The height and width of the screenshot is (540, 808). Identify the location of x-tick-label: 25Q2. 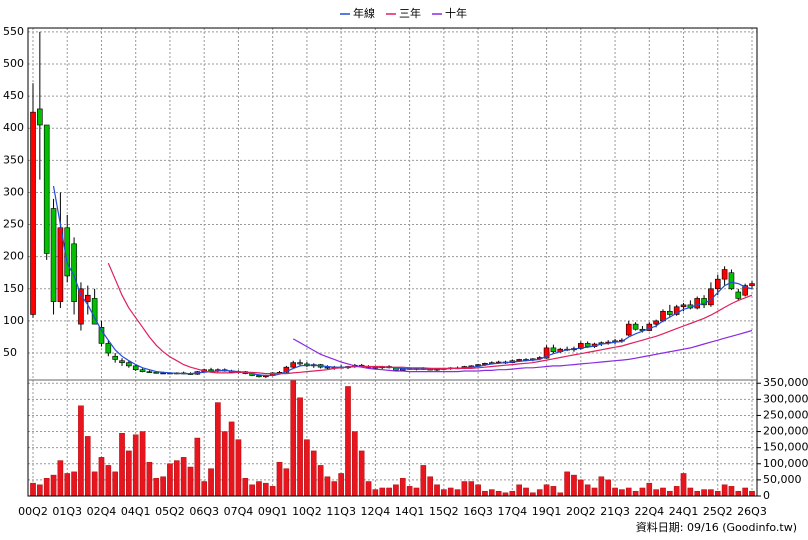
(718, 511).